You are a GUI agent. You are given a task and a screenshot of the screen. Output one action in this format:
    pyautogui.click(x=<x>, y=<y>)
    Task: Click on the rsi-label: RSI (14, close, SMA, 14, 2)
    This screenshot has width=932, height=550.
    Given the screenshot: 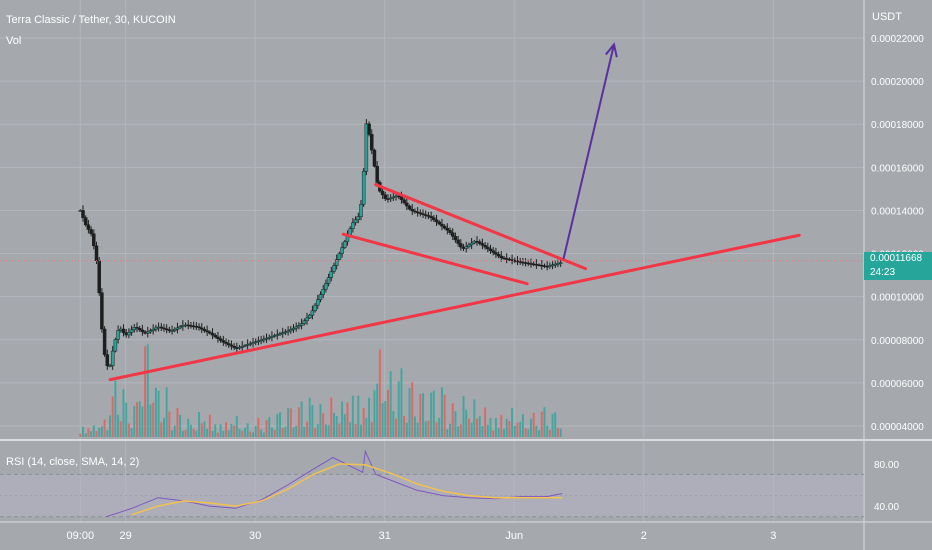 What is the action you would take?
    pyautogui.click(x=73, y=462)
    